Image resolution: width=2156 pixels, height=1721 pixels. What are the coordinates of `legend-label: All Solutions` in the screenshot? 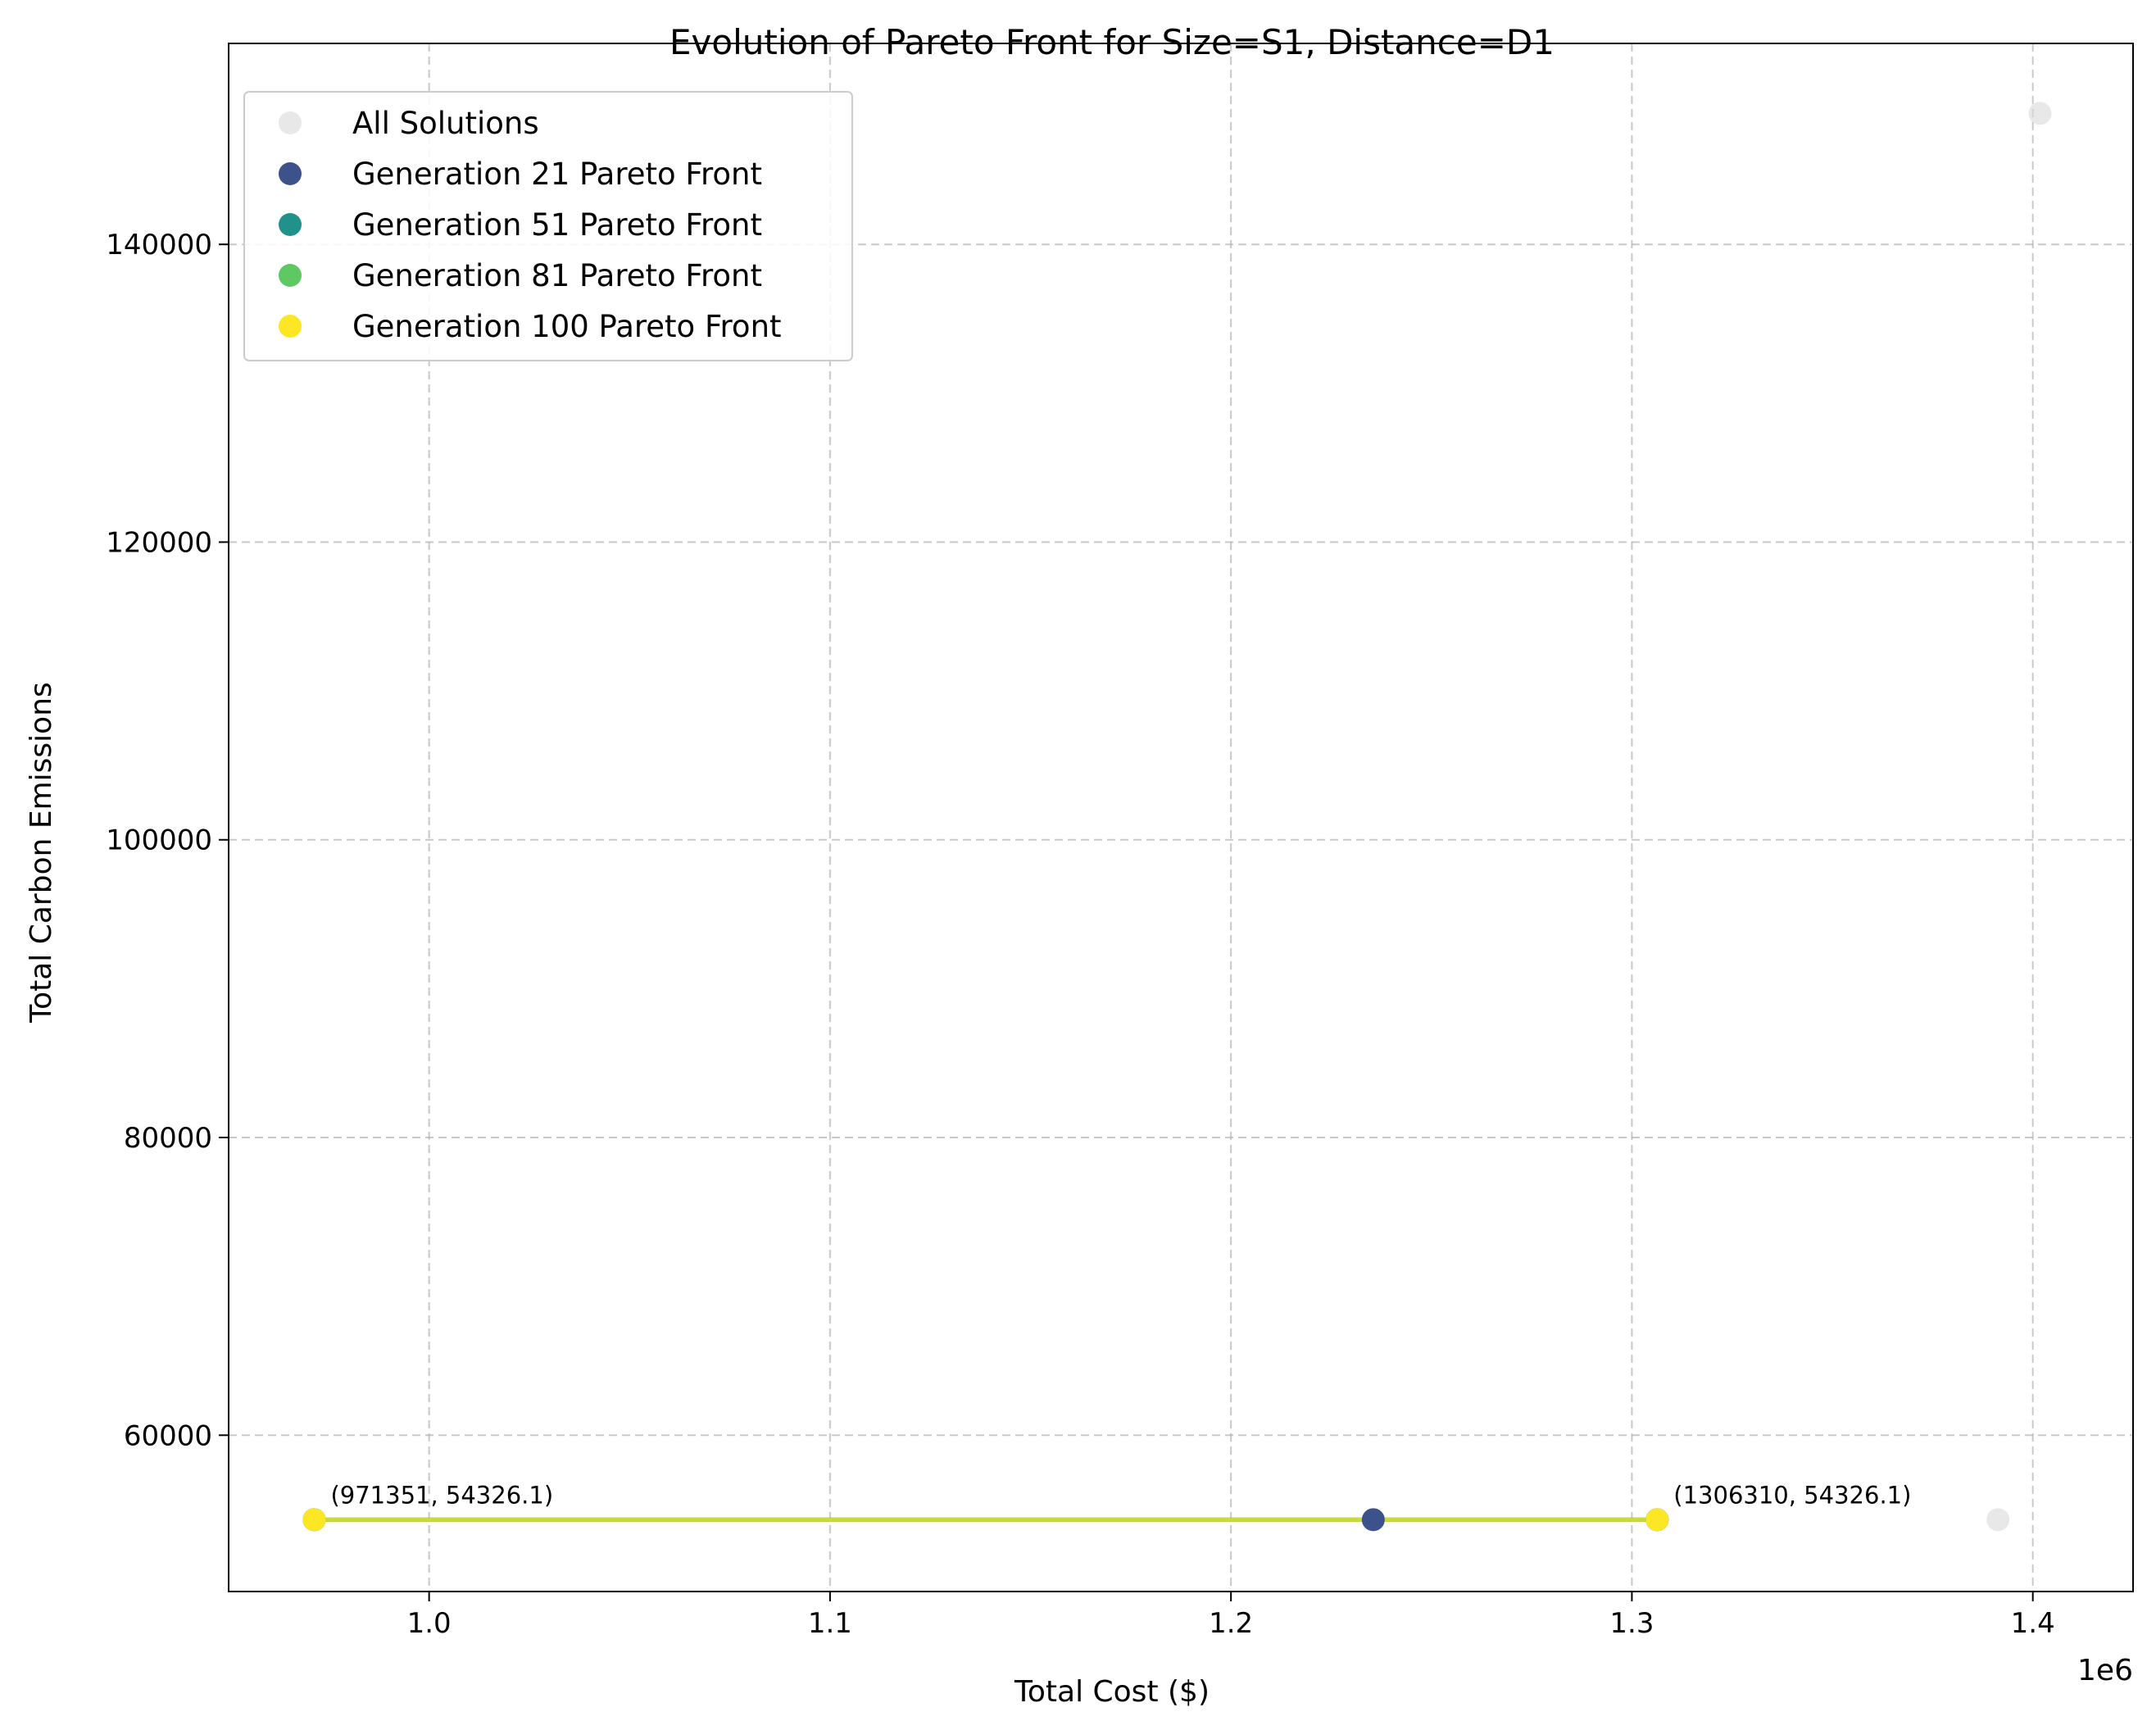 It's located at (445, 123).